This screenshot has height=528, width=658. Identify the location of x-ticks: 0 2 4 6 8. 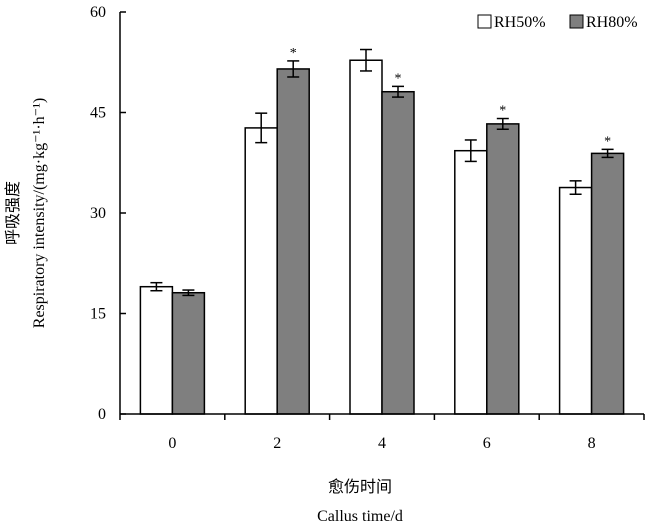
(382, 433).